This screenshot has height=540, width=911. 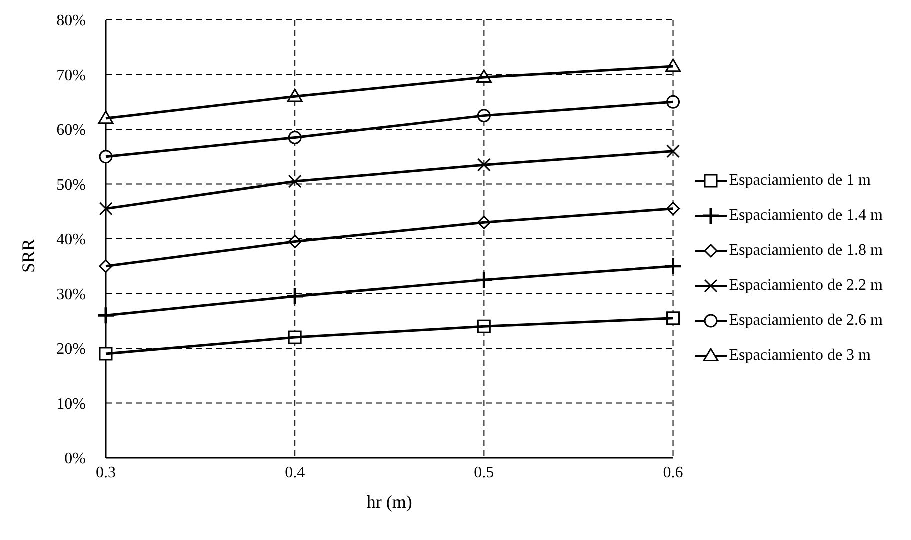 I want to click on legend-label: Espaciamiento de 1.4 m, so click(x=806, y=215).